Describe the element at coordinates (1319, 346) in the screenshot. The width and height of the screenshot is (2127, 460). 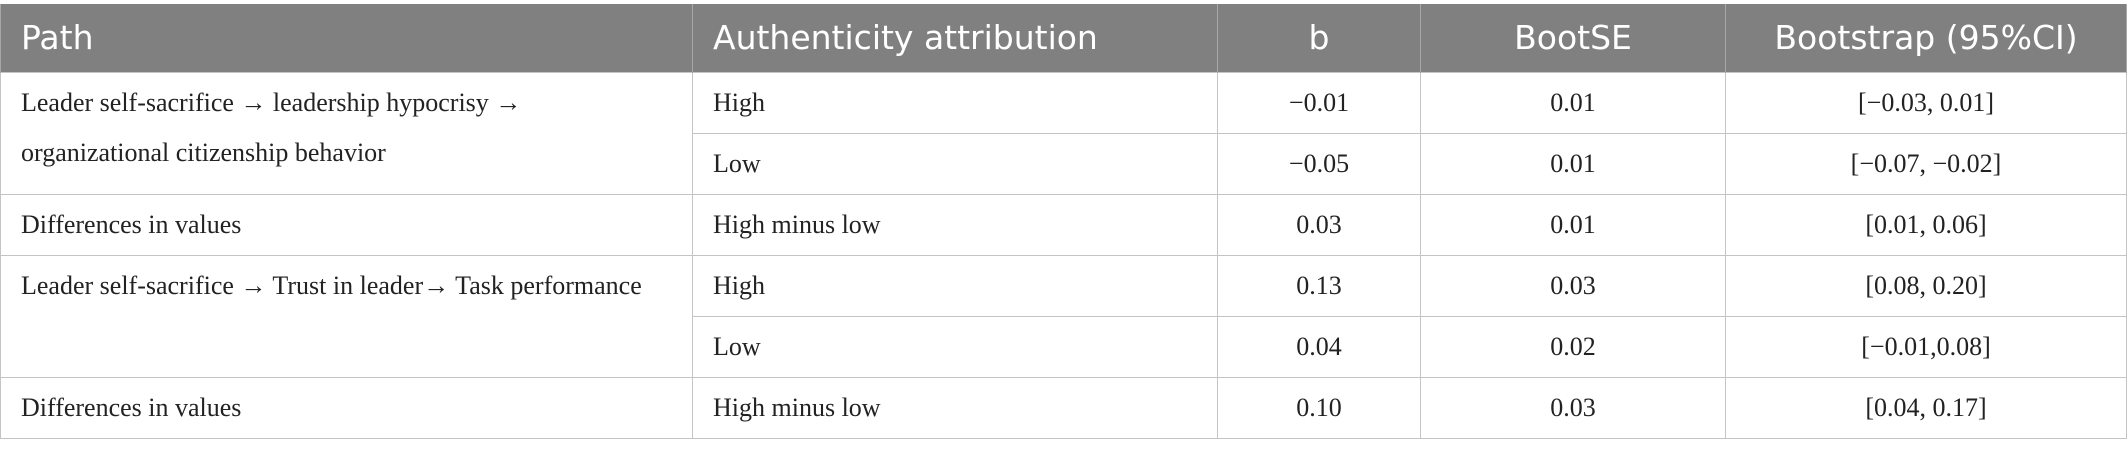
I see `b-cell: 0.04` at that location.